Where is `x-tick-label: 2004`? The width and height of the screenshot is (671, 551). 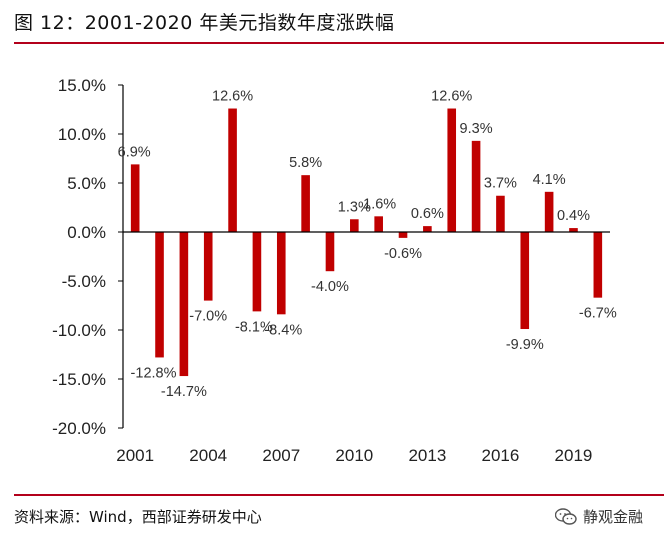 x-tick-label: 2004 is located at coordinates (208, 455).